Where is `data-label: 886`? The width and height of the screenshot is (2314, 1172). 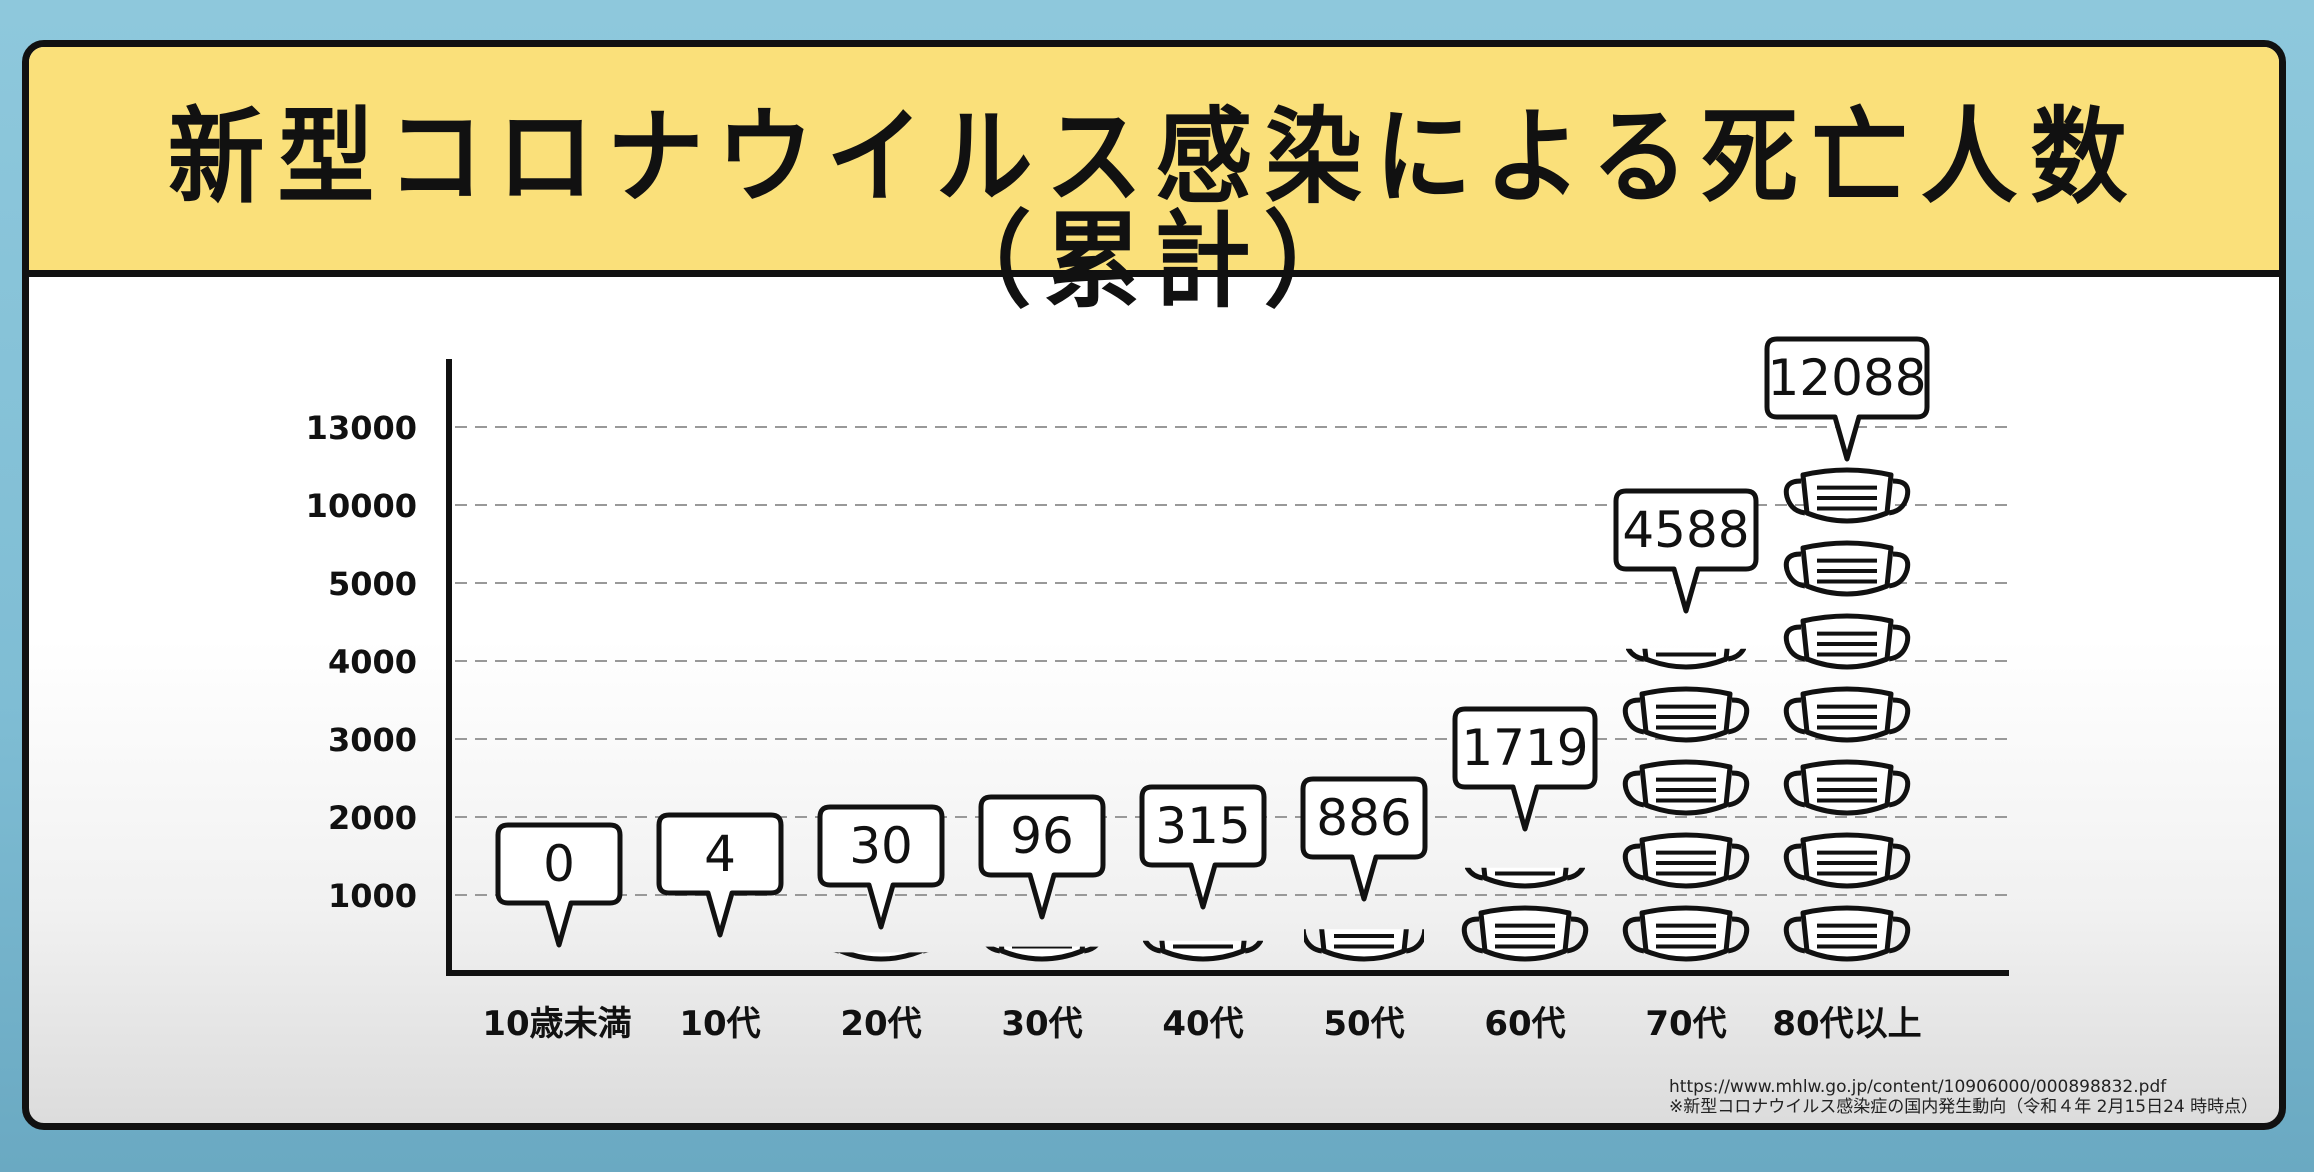
data-label: 886 is located at coordinates (1364, 839).